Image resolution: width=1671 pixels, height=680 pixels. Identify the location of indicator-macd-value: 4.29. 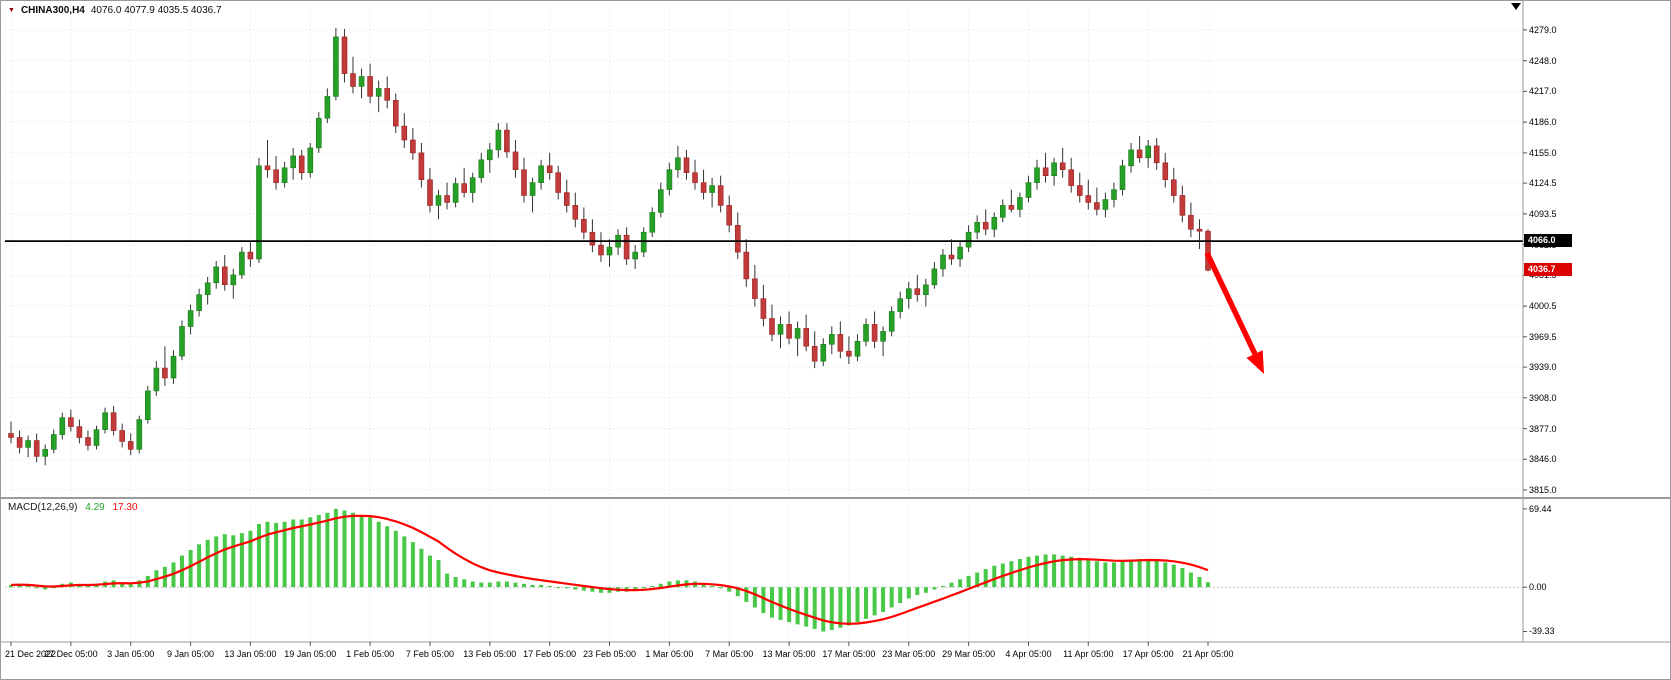
(95, 507).